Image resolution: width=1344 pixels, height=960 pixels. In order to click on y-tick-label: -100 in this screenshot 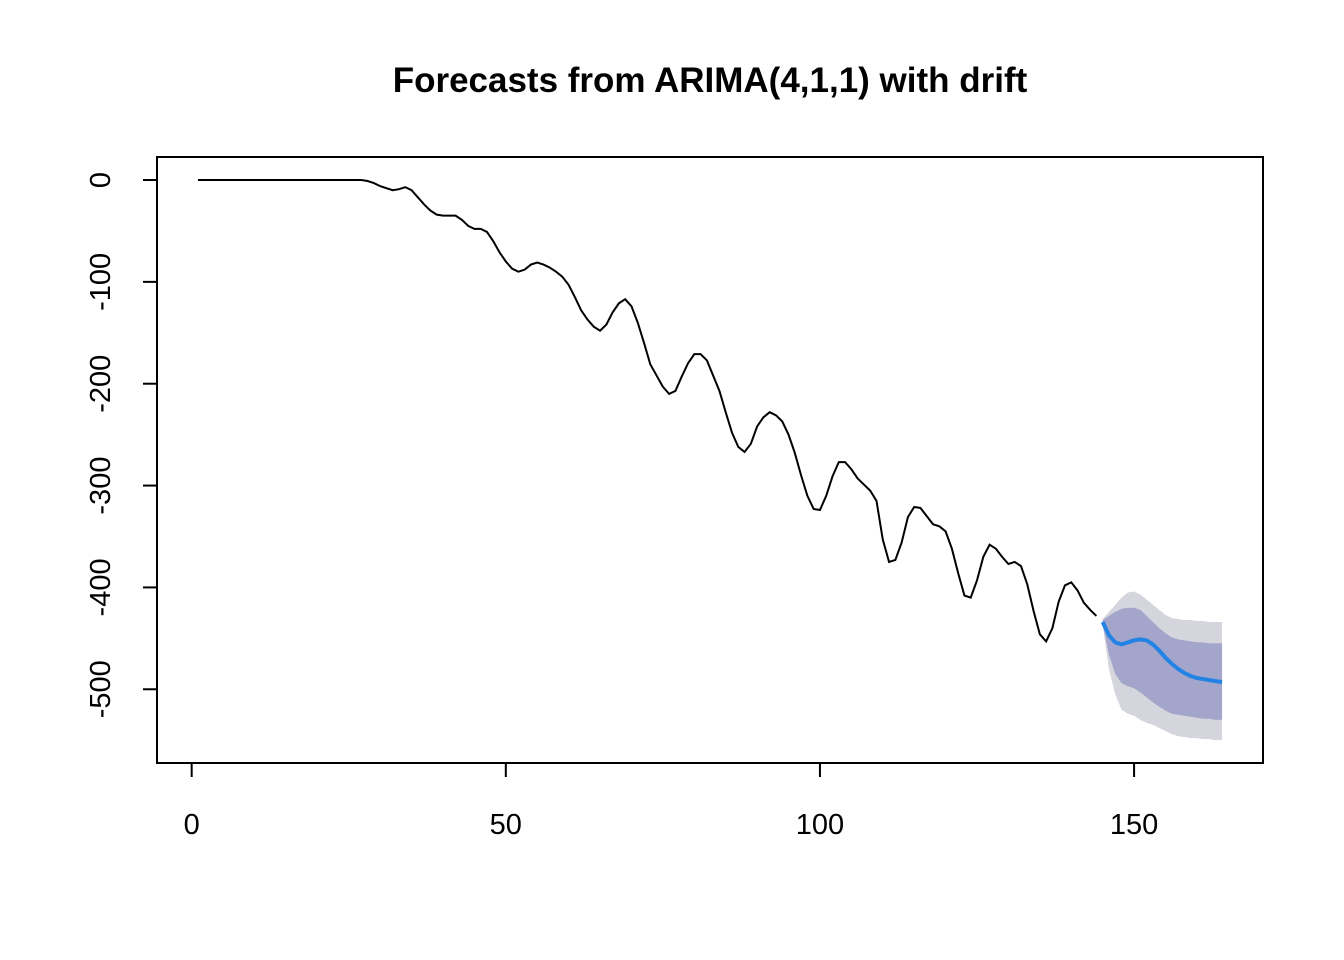, I will do `click(101, 282)`.